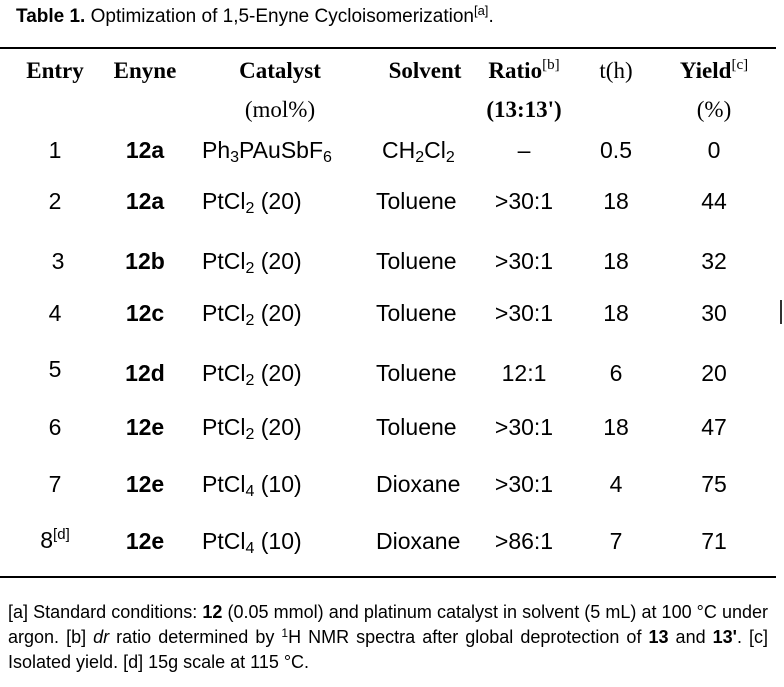 The image size is (784, 687). I want to click on entry-footnote-mark: [d], so click(61, 534).